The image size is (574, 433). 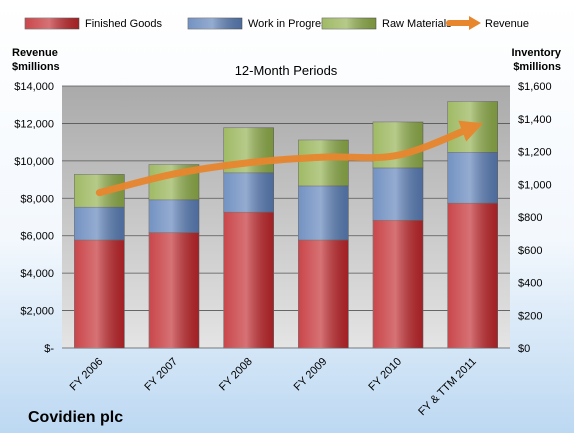 What do you see at coordinates (37, 237) in the screenshot?
I see `left-axis-tick-label: $6,000` at bounding box center [37, 237].